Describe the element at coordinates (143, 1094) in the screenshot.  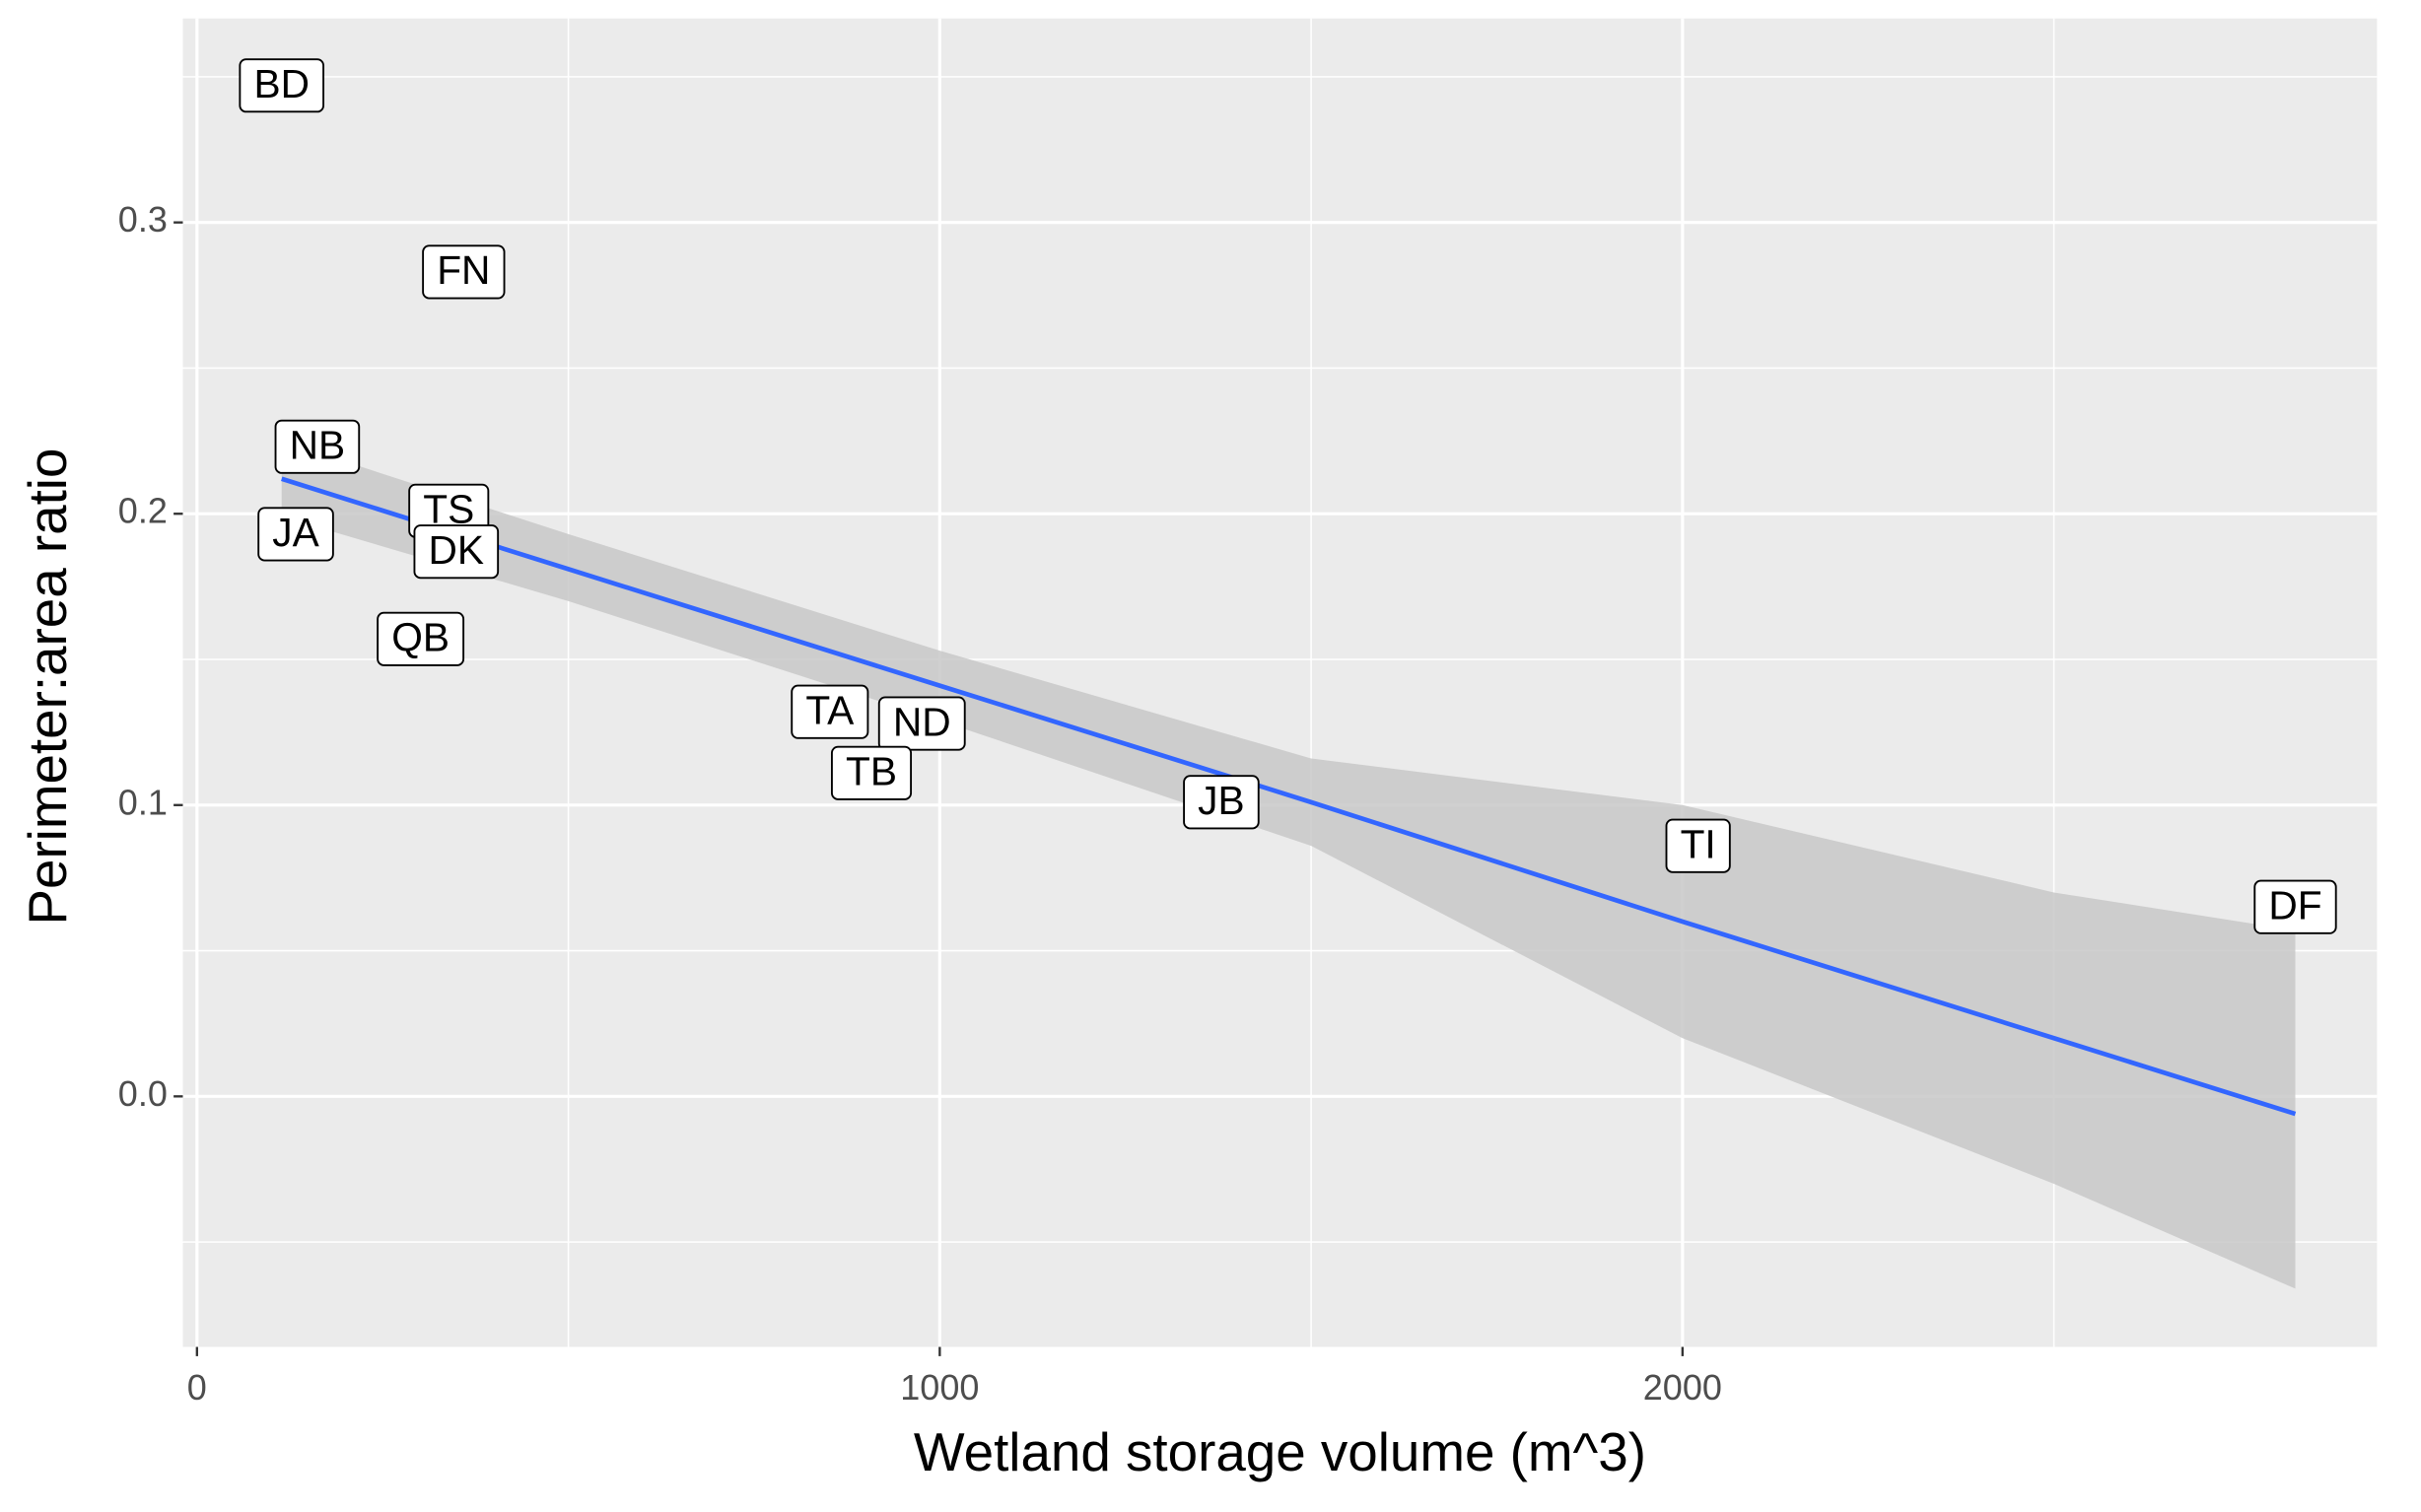
I see `y-tick-label: 0.0` at that location.